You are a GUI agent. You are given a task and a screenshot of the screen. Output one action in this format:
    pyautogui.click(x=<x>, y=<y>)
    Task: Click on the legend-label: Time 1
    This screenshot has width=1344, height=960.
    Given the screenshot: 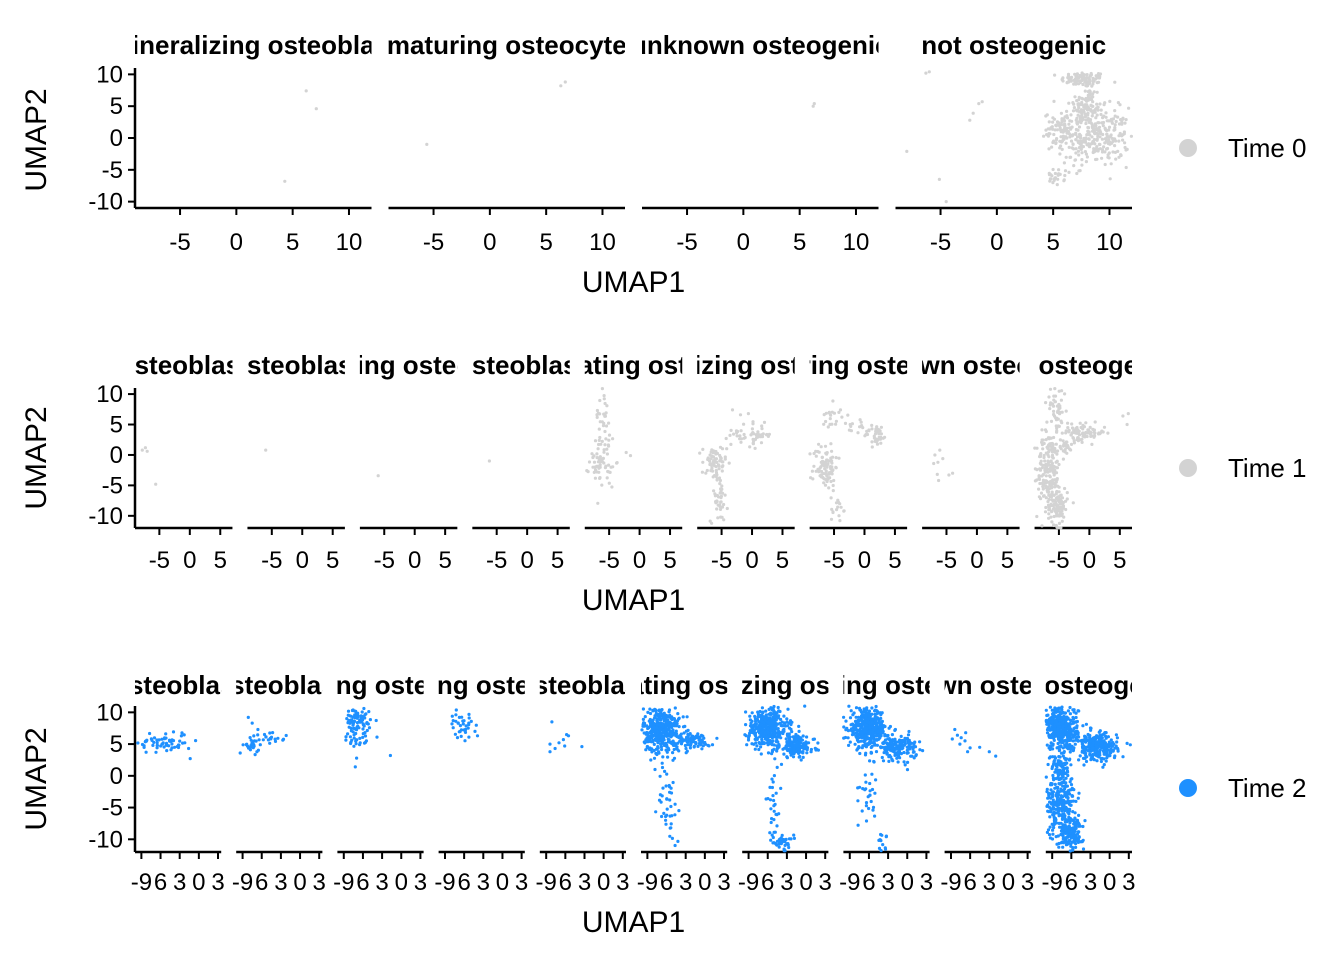 What is the action you would take?
    pyautogui.click(x=1267, y=468)
    